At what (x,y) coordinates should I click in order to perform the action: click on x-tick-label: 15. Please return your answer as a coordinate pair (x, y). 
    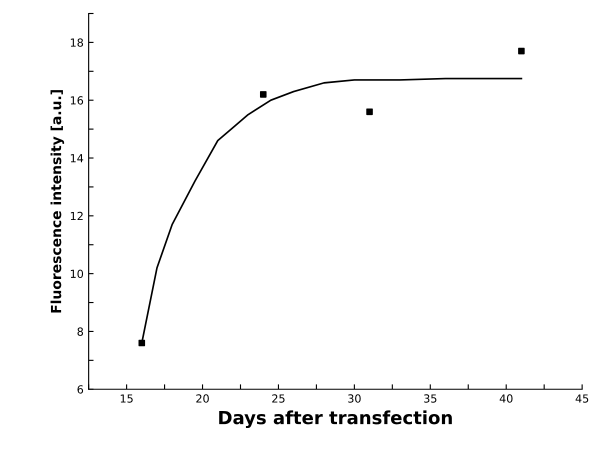
    Looking at the image, I should click on (126, 398).